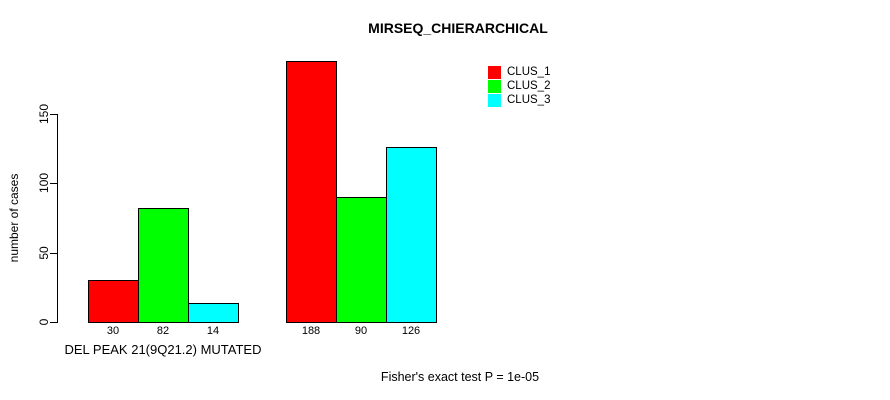 This screenshot has height=400, width=890. Describe the element at coordinates (529, 86) in the screenshot. I see `legend-label: CLUS_2` at that location.